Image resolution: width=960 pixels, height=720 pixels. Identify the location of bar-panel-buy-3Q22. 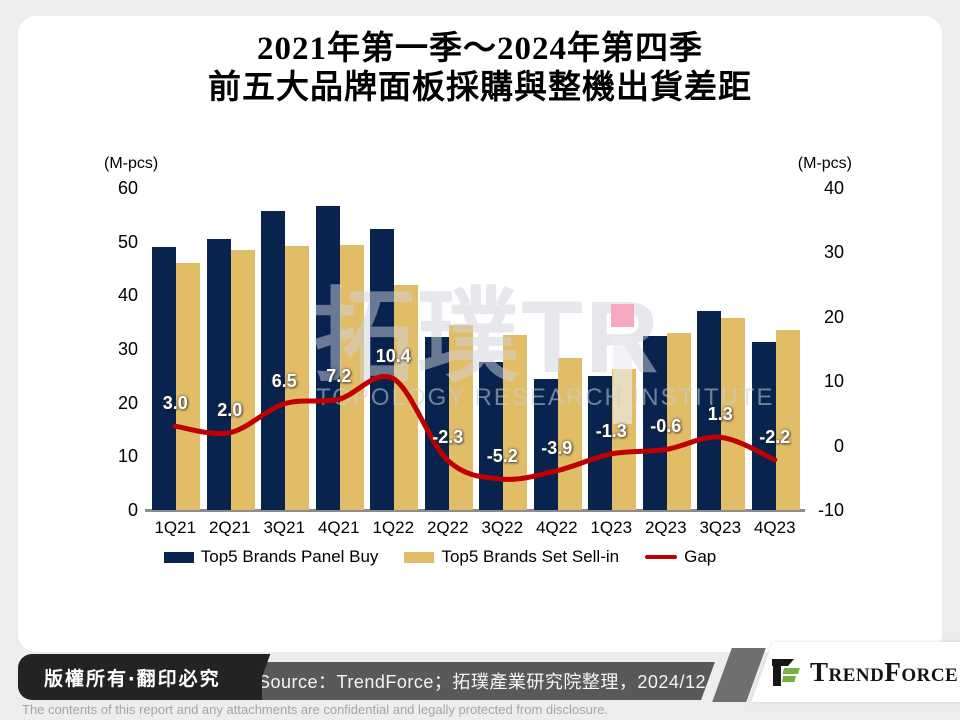
(491, 436).